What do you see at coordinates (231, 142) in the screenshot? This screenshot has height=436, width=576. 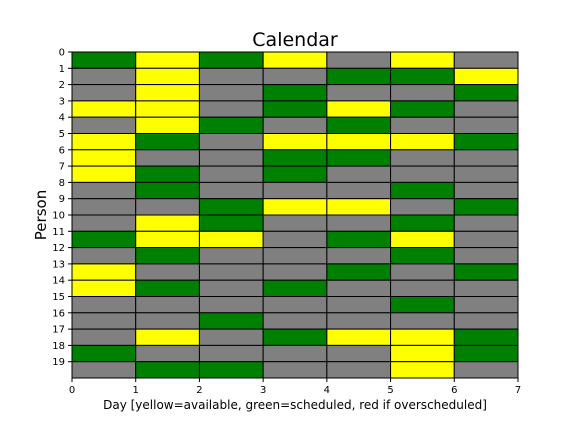 I see `cell-person-5-day-2-gray` at bounding box center [231, 142].